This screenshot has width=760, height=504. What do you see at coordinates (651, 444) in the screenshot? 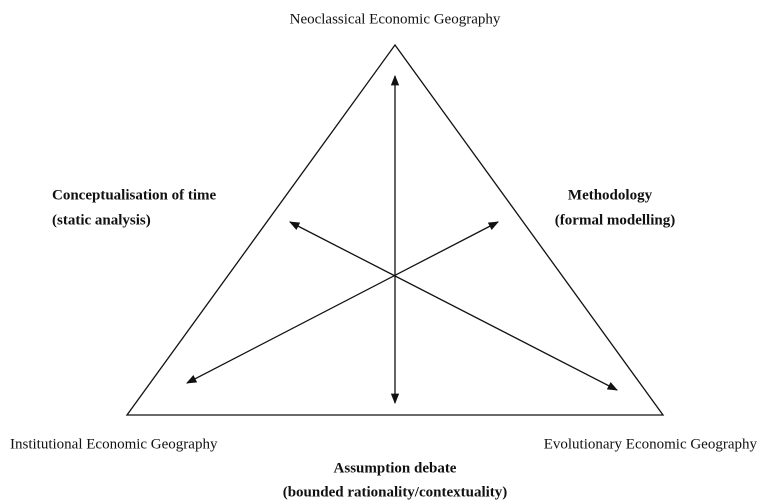
I see `vertex-label: Evolutionary Economic Geography` at bounding box center [651, 444].